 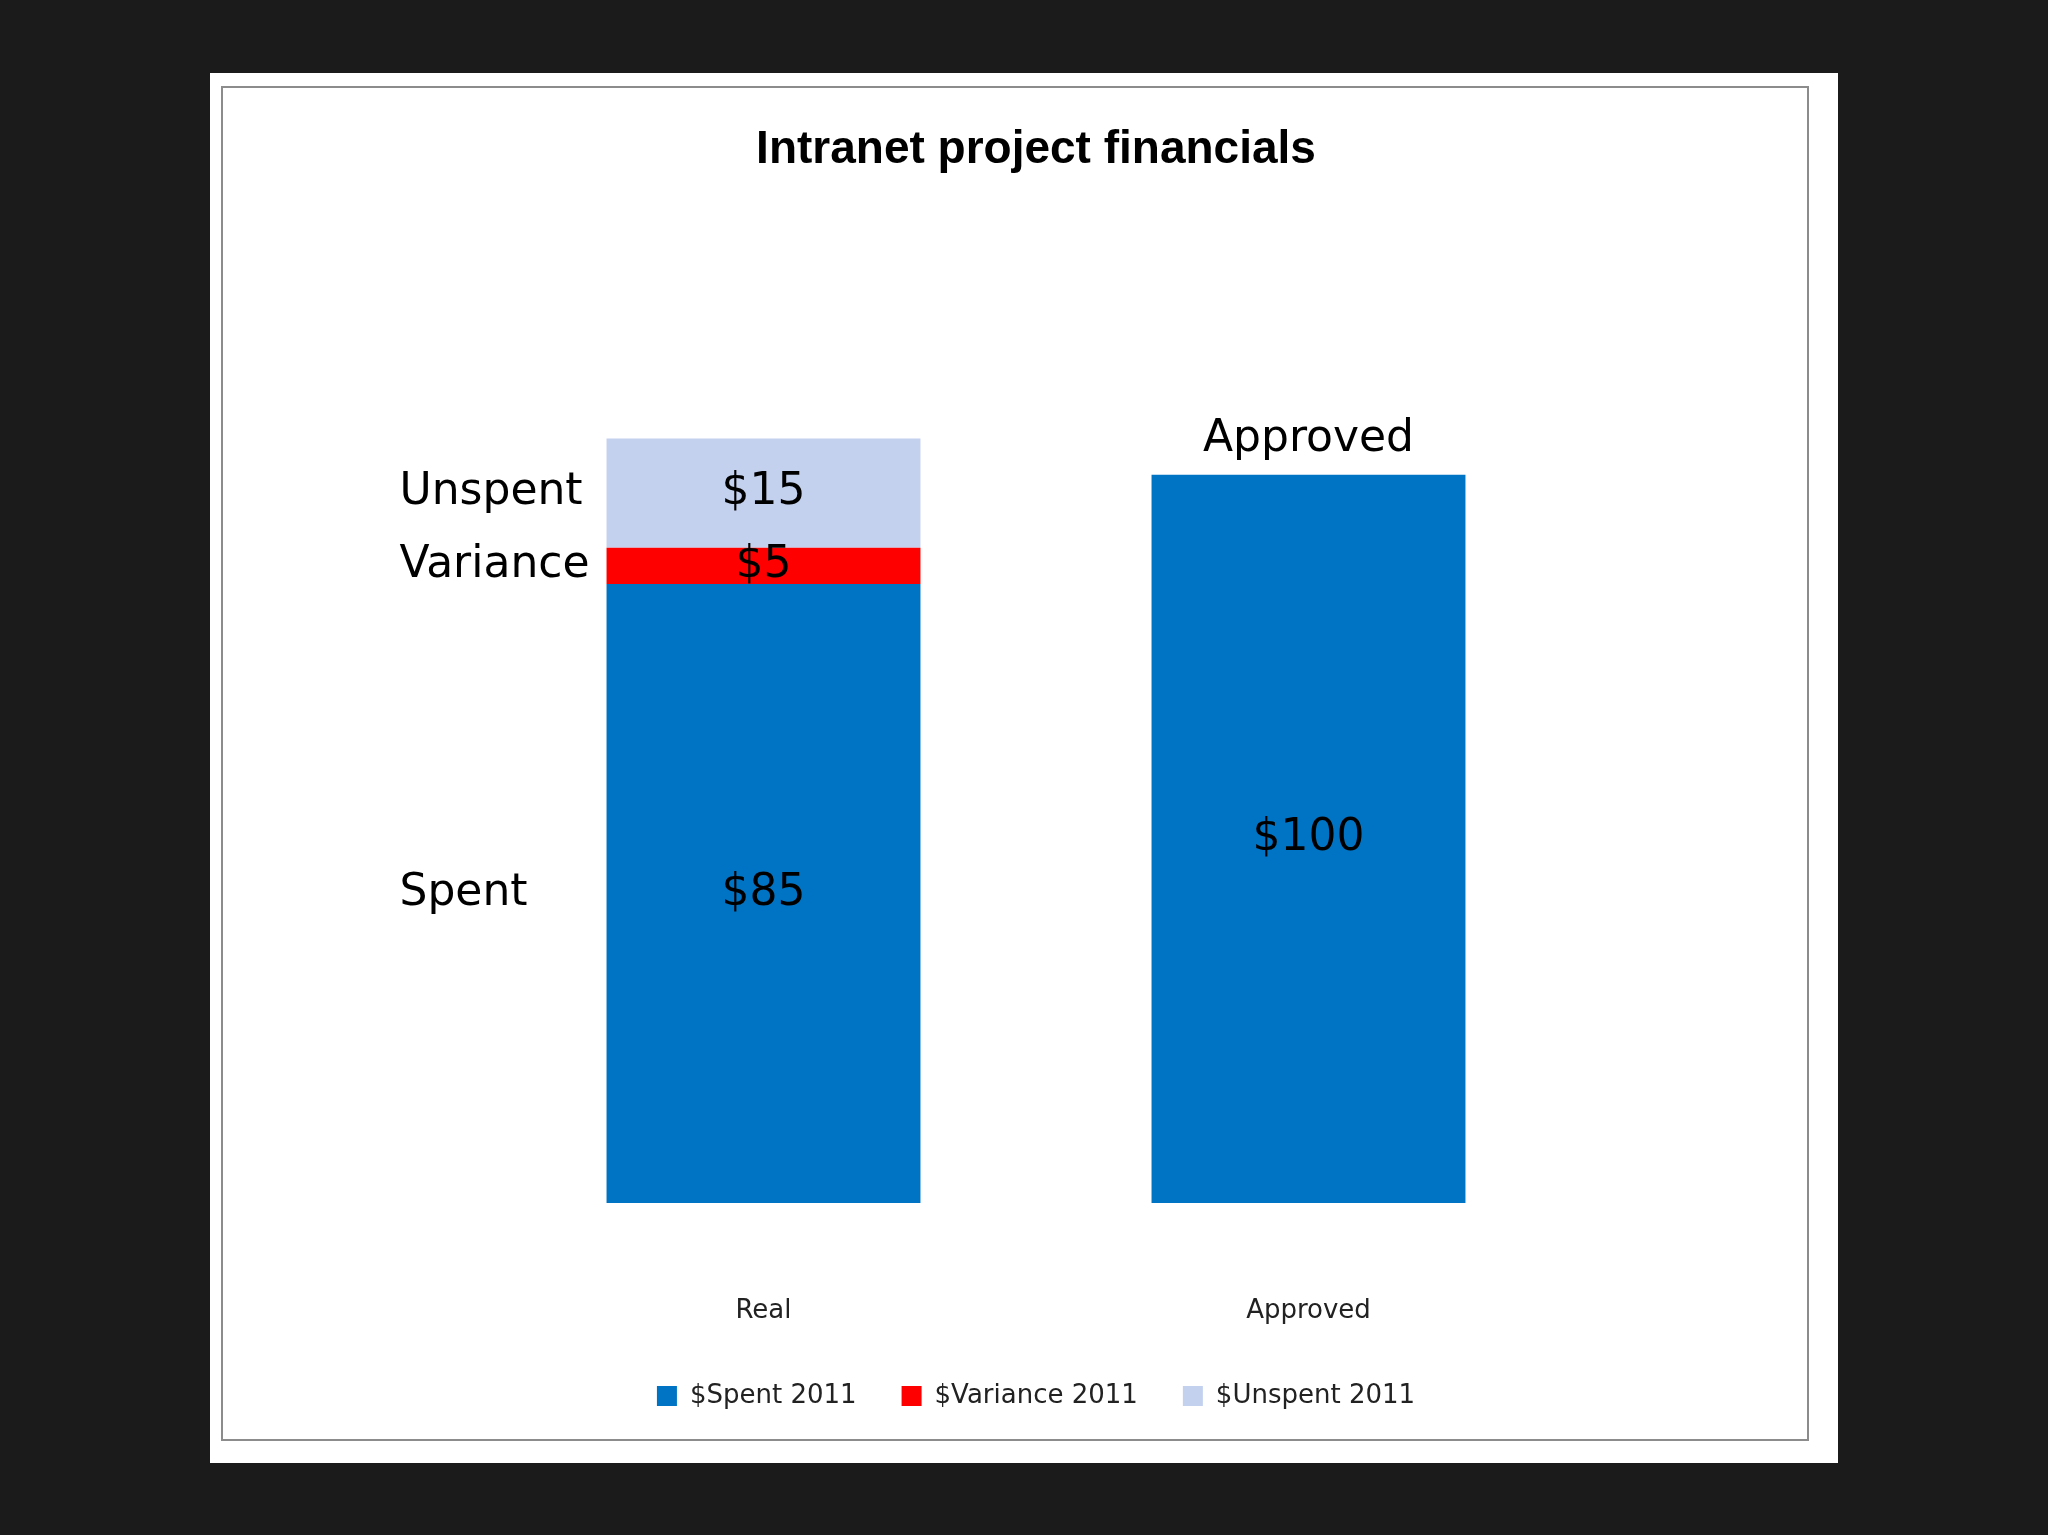 What do you see at coordinates (763, 889) in the screenshot?
I see `data-label: $85` at bounding box center [763, 889].